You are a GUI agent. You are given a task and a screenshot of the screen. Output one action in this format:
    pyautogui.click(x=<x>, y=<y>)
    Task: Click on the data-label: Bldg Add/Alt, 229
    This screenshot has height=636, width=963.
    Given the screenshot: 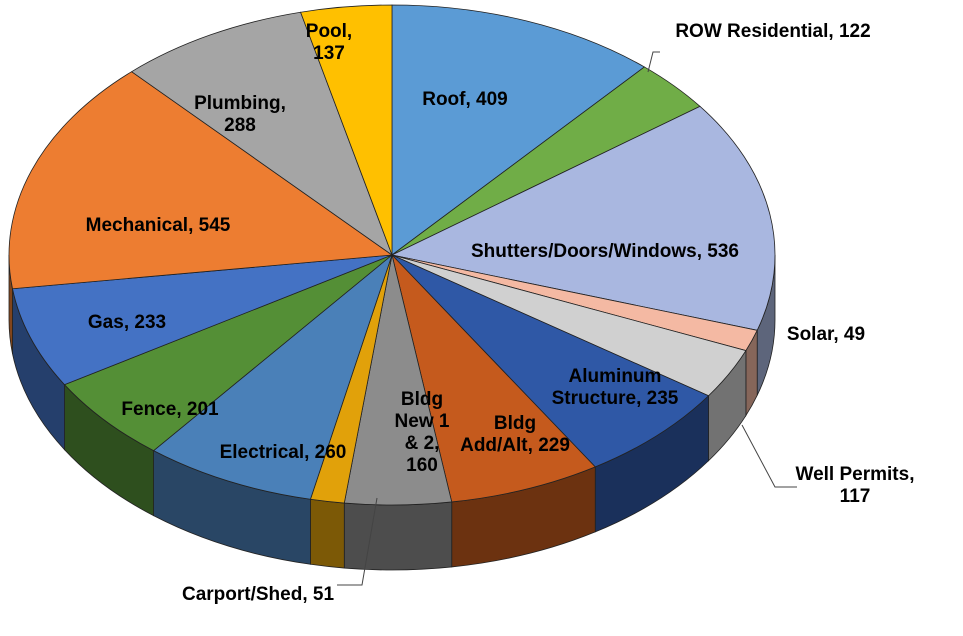 What is the action you would take?
    pyautogui.click(x=515, y=434)
    